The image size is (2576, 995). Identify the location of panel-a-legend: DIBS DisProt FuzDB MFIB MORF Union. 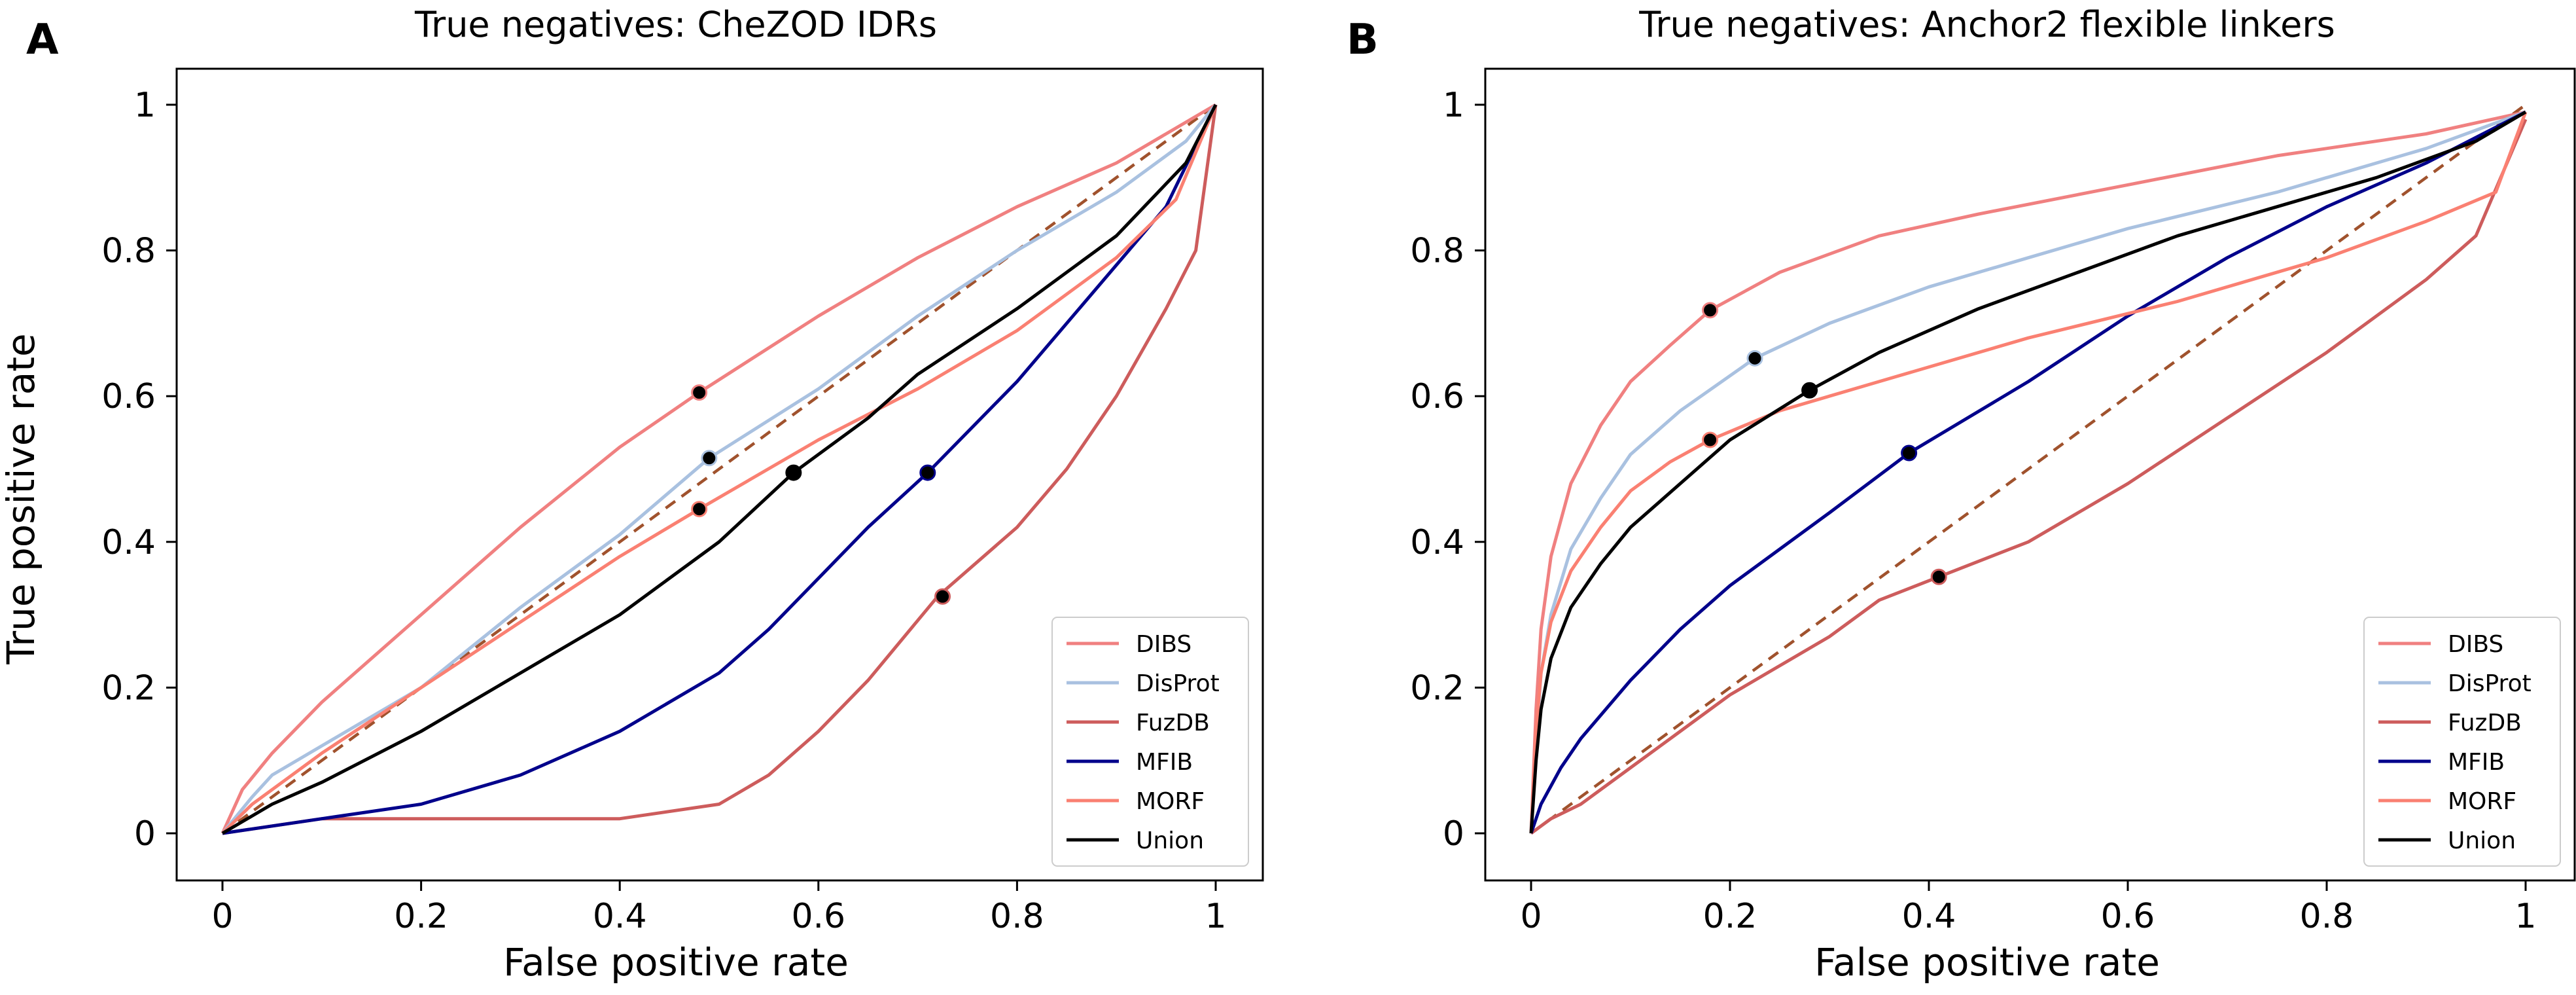
(1150, 742).